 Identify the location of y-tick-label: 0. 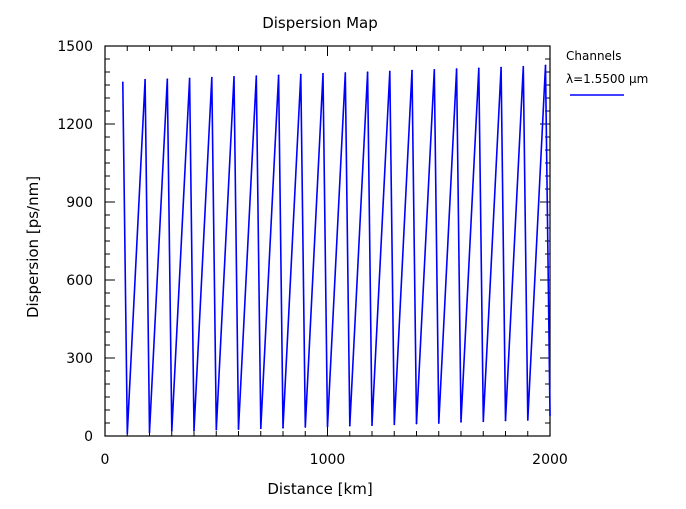
(88, 437).